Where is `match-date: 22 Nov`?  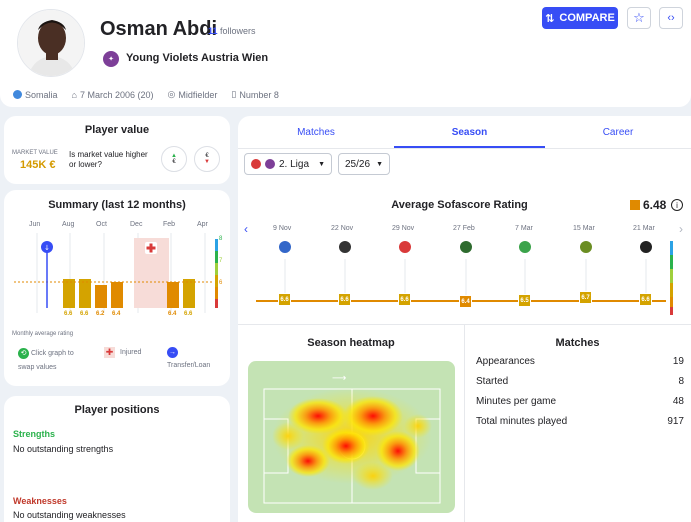
match-date: 22 Nov is located at coordinates (342, 228).